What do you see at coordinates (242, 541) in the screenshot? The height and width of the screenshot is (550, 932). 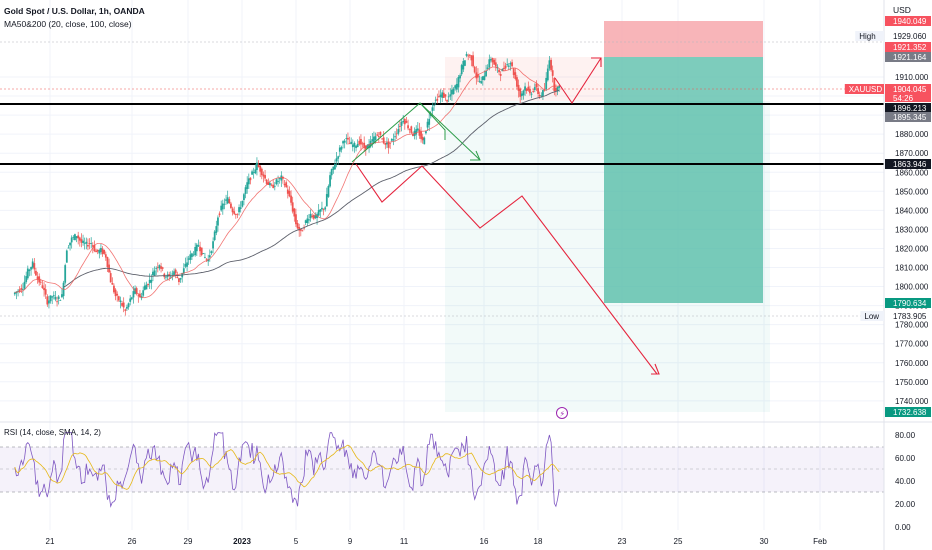 I see `time-tick-label: 2023` at bounding box center [242, 541].